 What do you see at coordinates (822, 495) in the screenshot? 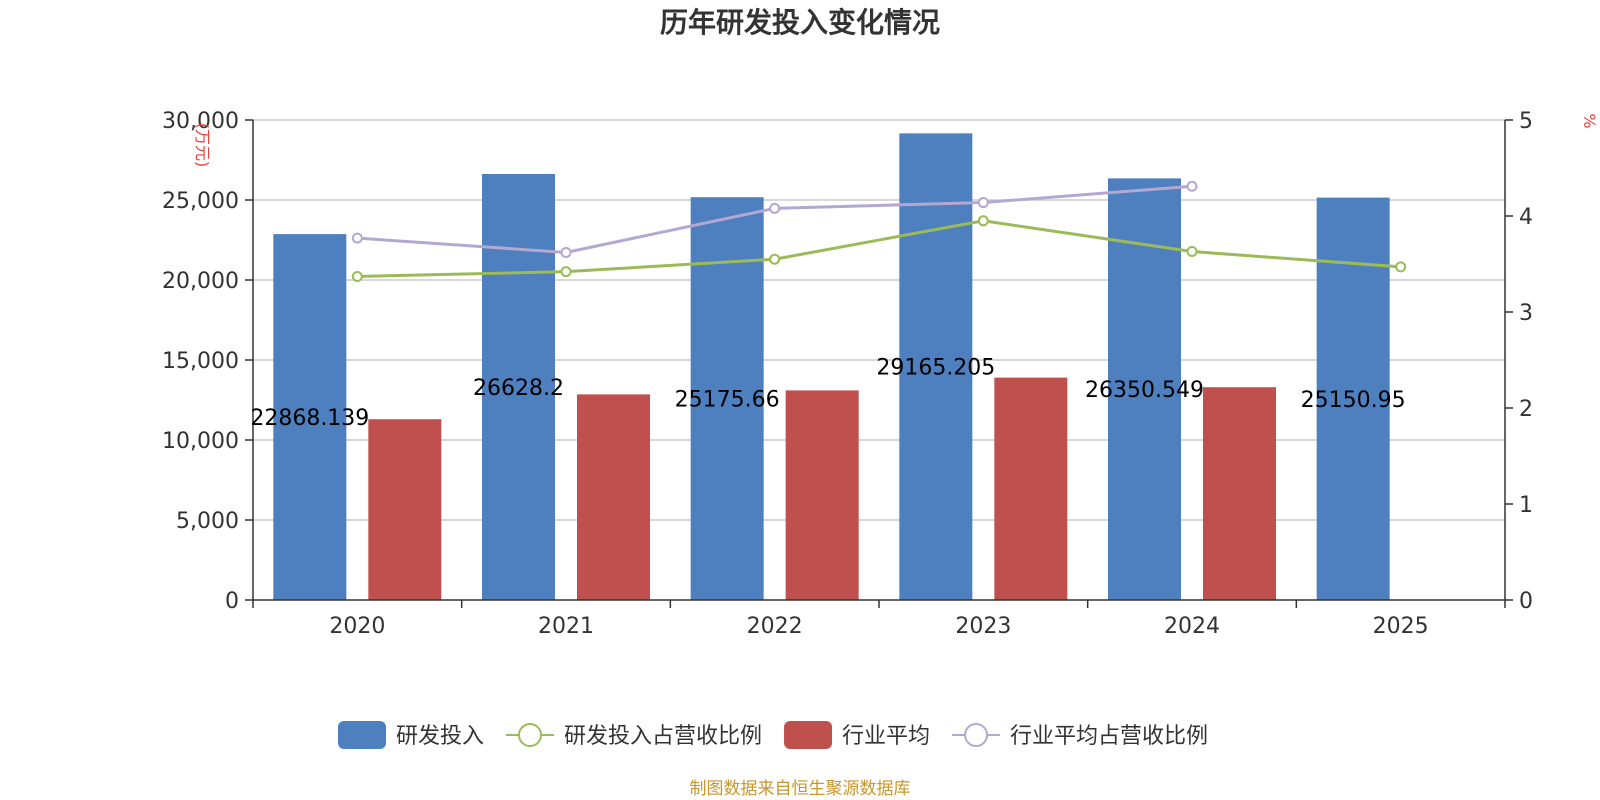
I see `bar-行业平均-2022` at bounding box center [822, 495].